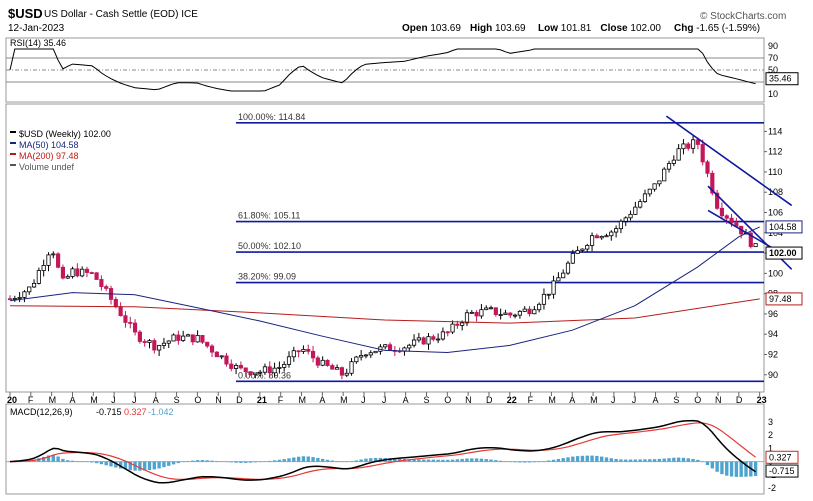 The height and width of the screenshot is (501, 813). What do you see at coordinates (773, 70) in the screenshot?
I see `rsi-tick-label: 50` at bounding box center [773, 70].